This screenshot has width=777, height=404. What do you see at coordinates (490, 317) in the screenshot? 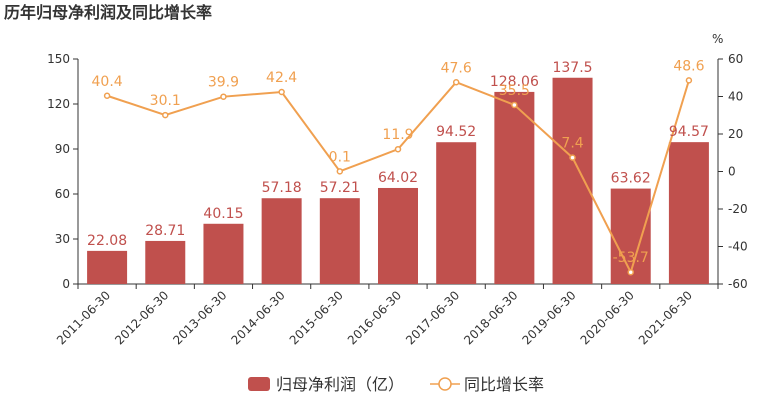
I see `x-tick-label: 2018-06-30` at bounding box center [490, 317].